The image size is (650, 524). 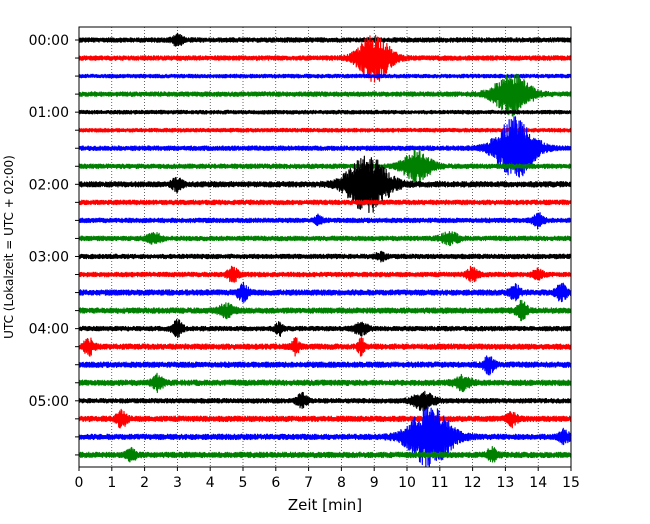 What do you see at coordinates (111, 483) in the screenshot?
I see `x-tick-label: 1` at bounding box center [111, 483].